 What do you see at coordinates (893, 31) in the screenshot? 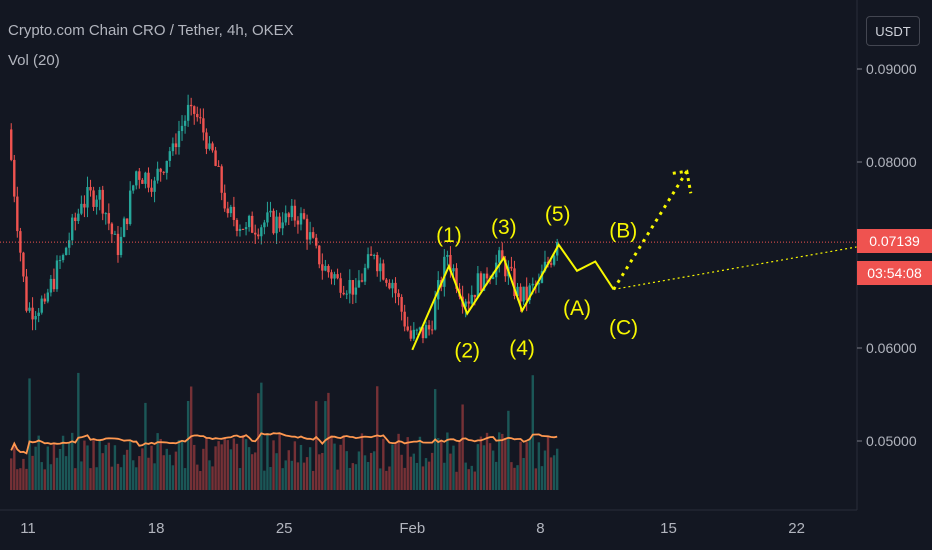
I see `currency-button: USDT` at bounding box center [893, 31].